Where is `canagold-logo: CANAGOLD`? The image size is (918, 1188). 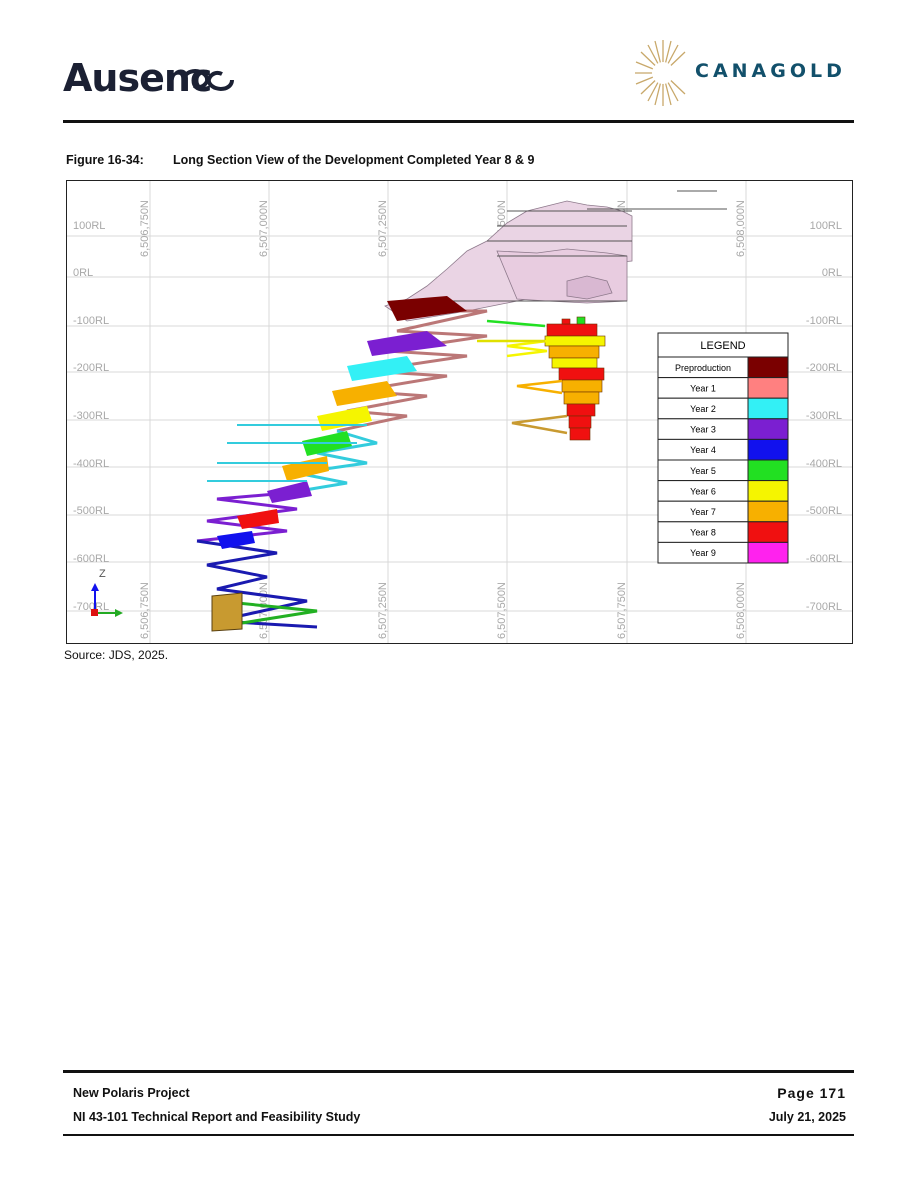
canagold-logo: CANAGOLD is located at coordinates (748, 73).